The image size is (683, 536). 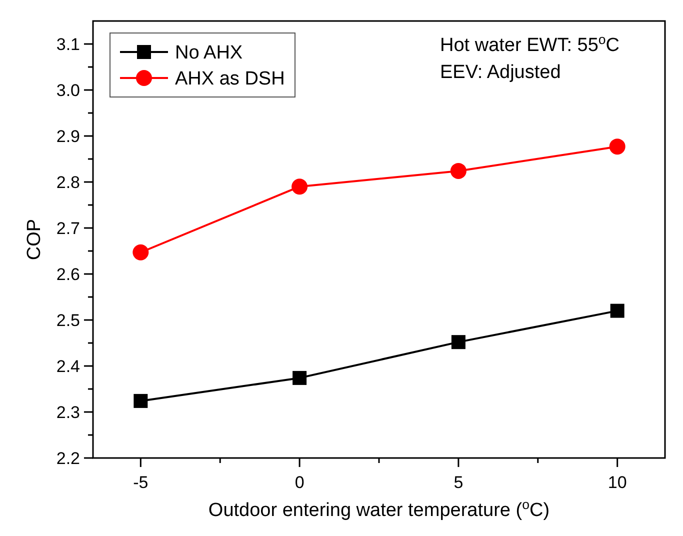 I want to click on y-tick-label: 2.8, so click(x=68, y=182).